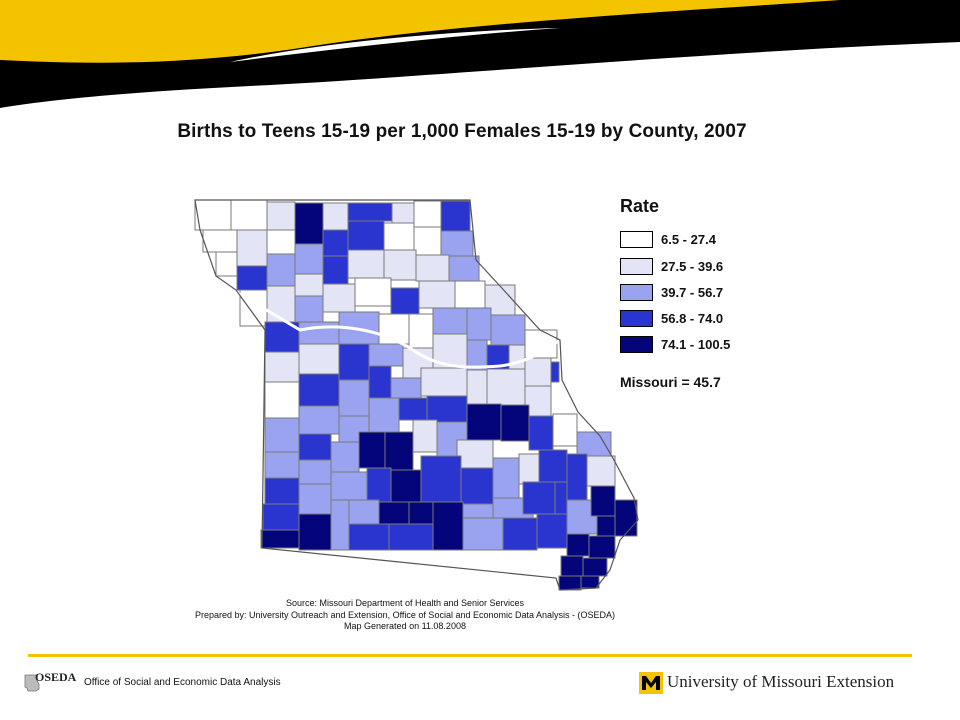 The width and height of the screenshot is (960, 720). What do you see at coordinates (692, 266) in the screenshot?
I see `legend-label: 27.5 - 39.6` at bounding box center [692, 266].